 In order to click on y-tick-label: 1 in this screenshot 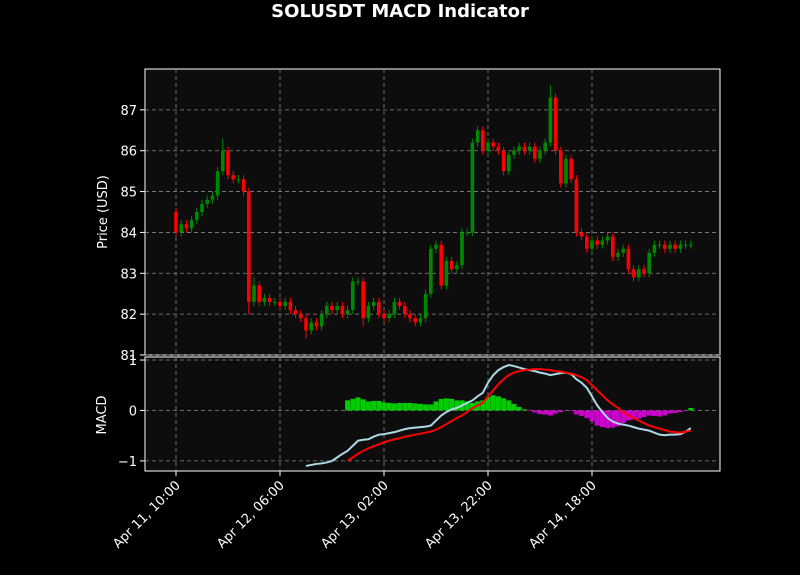, I will do `click(133, 361)`.